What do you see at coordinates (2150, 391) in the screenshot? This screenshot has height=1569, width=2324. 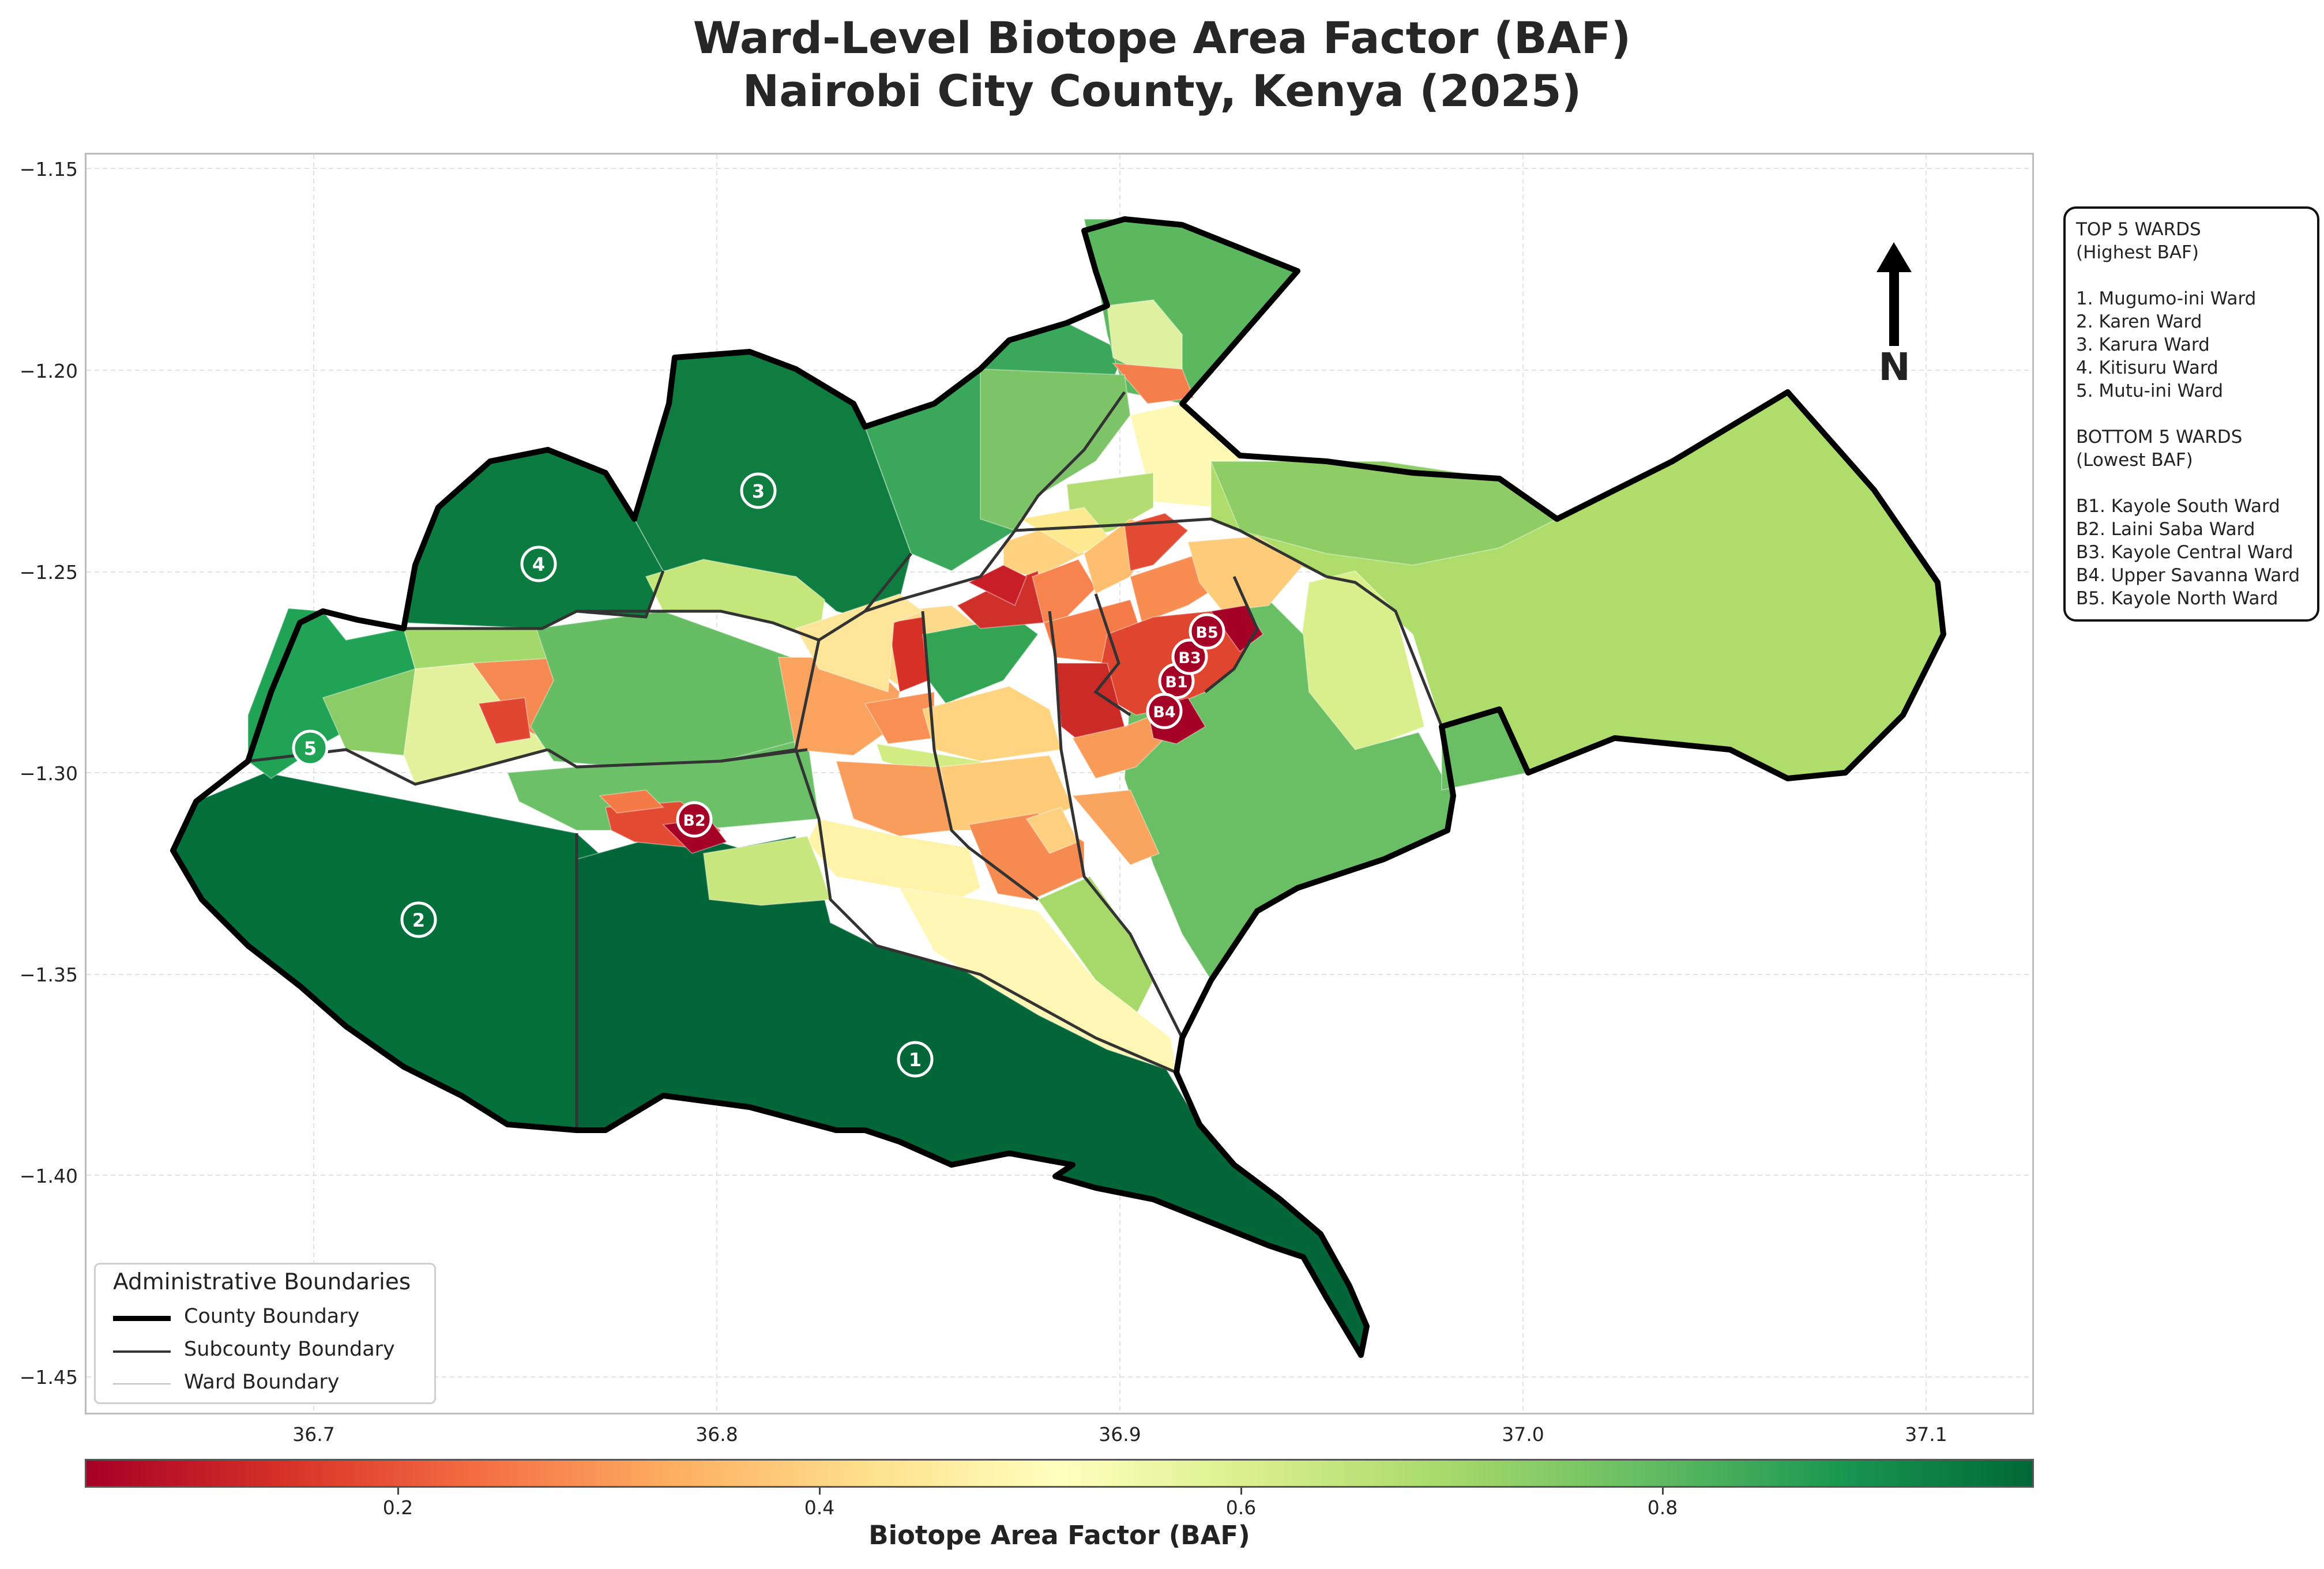 I see `top-ward-5: 5. Mutu-ini Ward` at bounding box center [2150, 391].